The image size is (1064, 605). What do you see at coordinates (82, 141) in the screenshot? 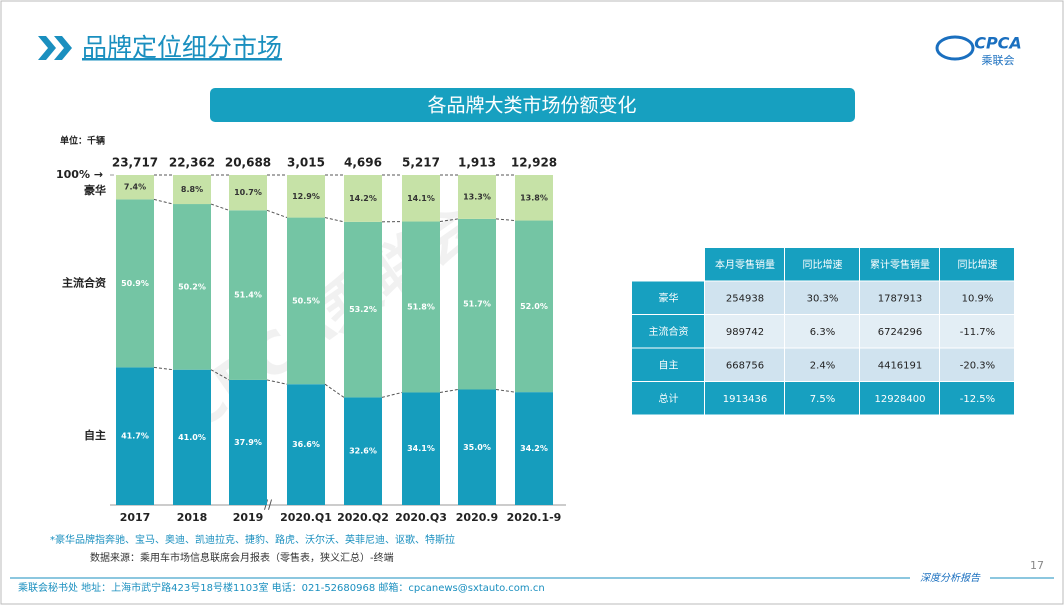
I see `unit-label: 单位：千辆` at bounding box center [82, 141].